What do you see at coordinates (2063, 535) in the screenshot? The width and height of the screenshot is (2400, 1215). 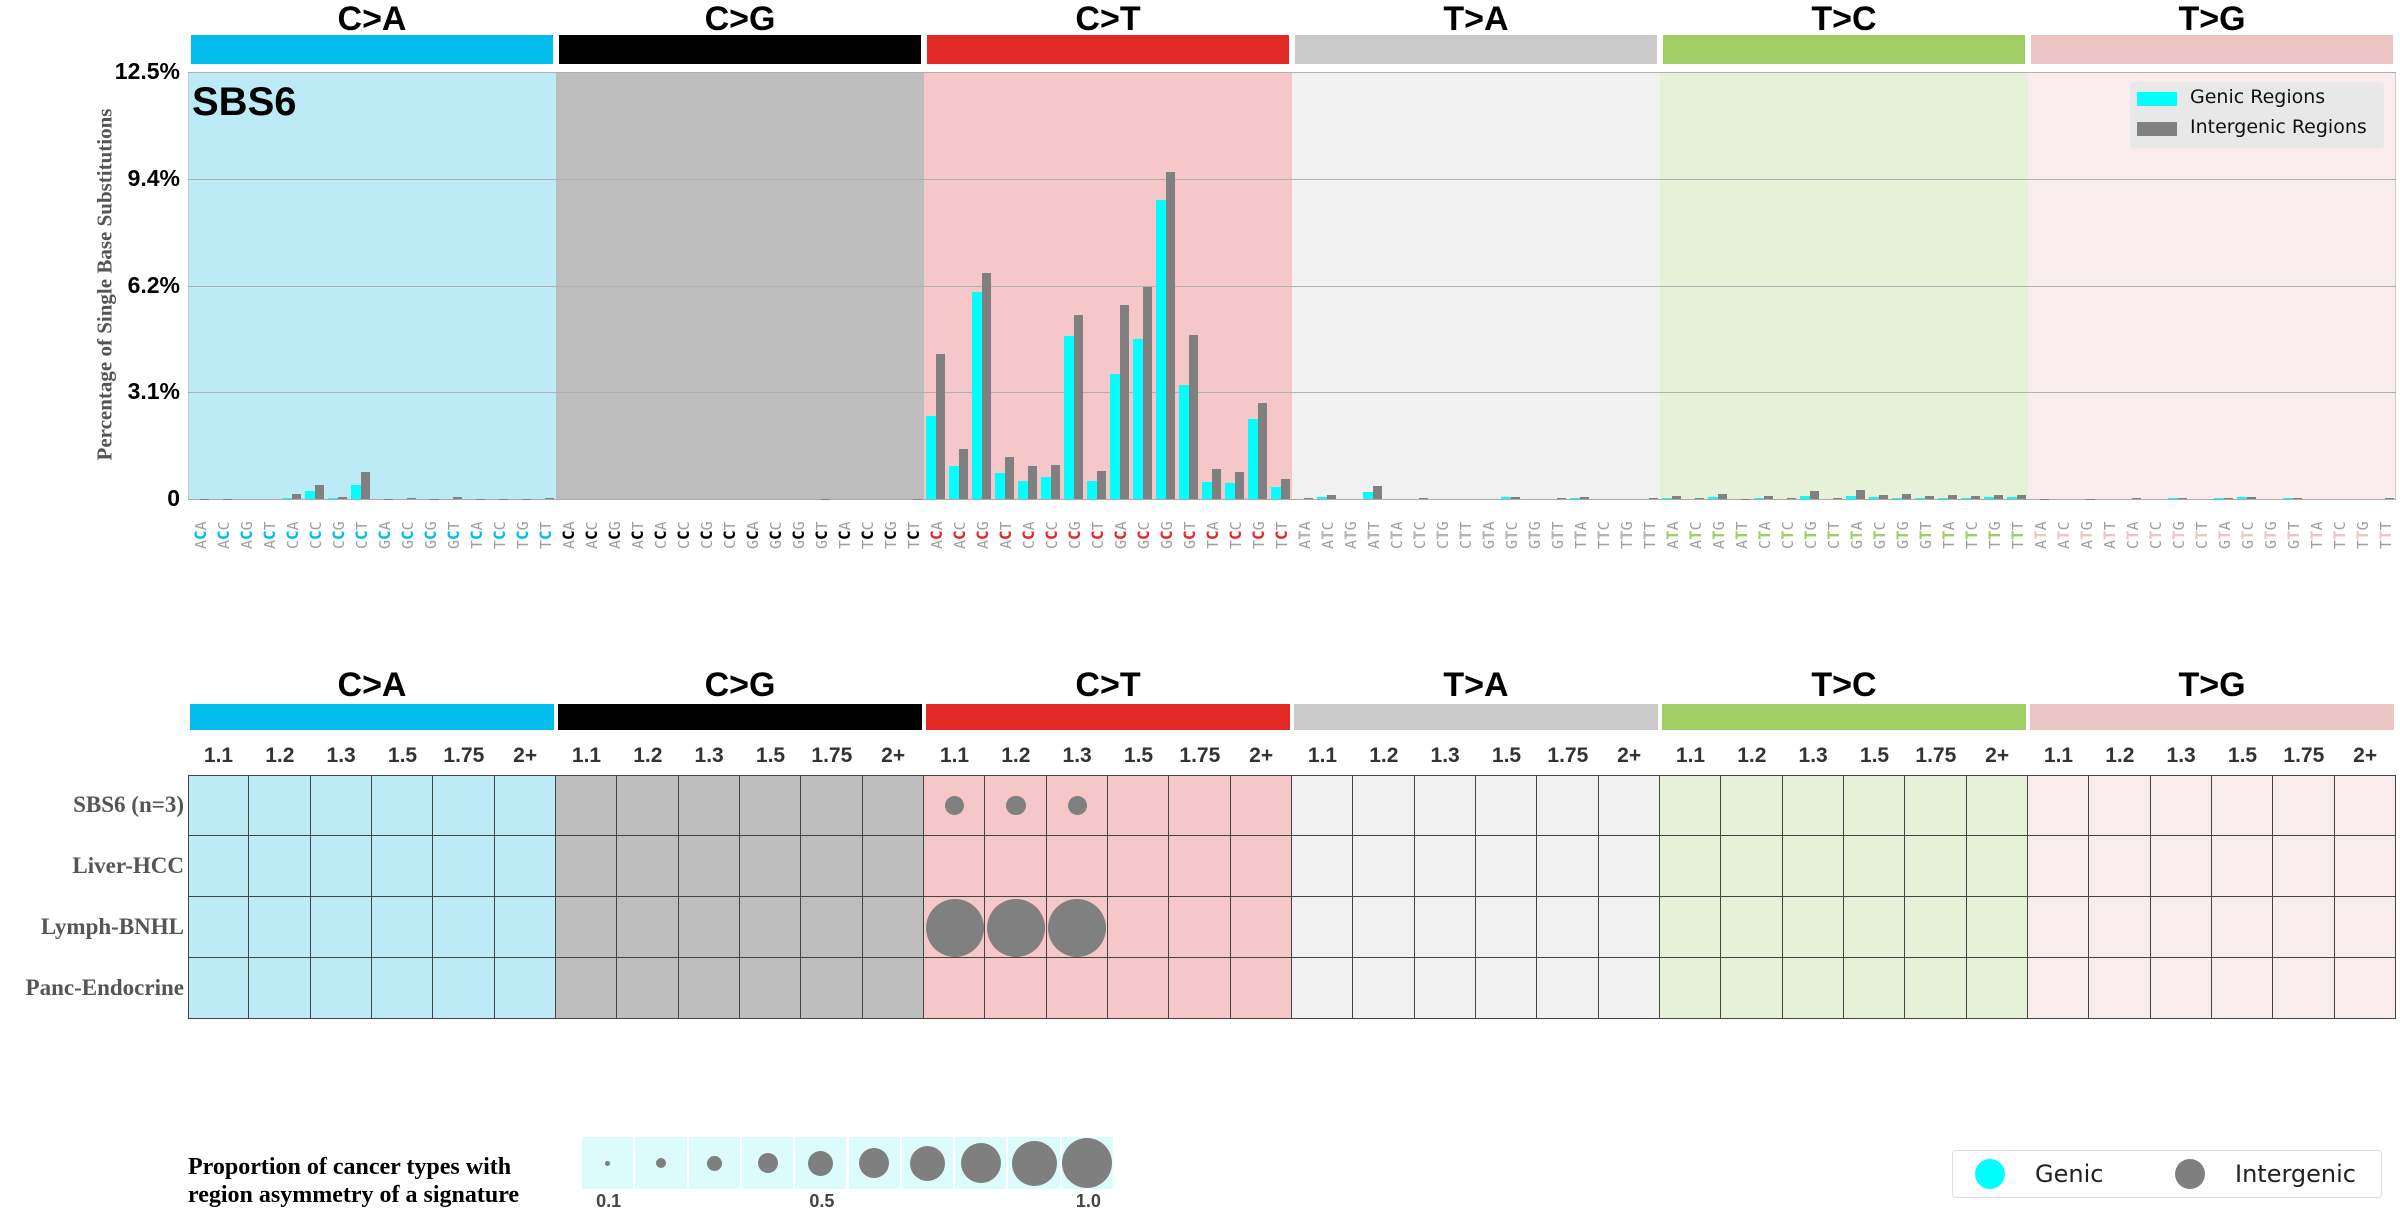 I see `context-label: ATC` at bounding box center [2063, 535].